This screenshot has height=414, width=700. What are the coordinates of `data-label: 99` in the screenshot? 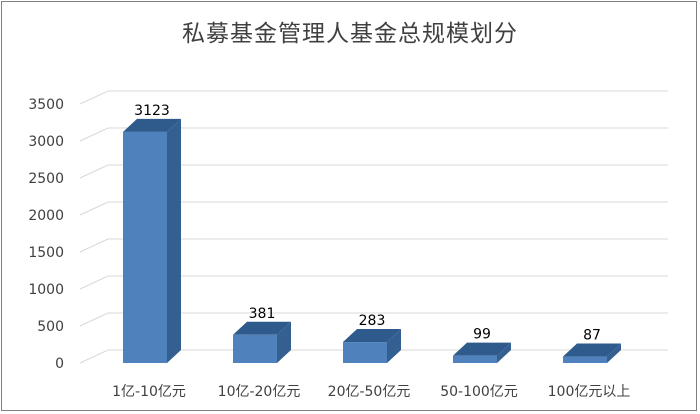 It's located at (482, 335).